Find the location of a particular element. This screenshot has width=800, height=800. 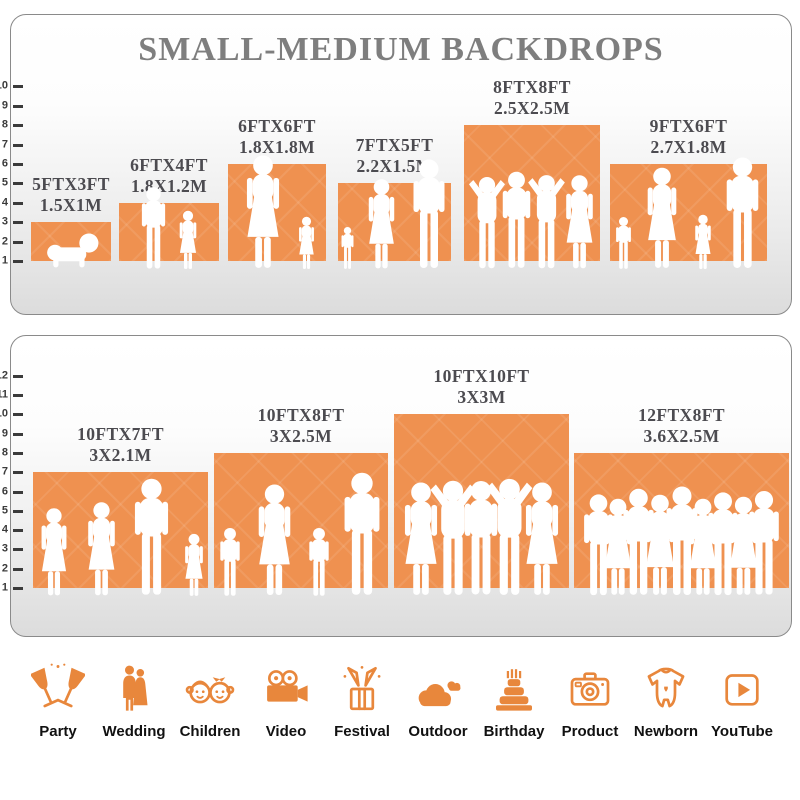

category-wedding: Wedding is located at coordinates (134, 701).